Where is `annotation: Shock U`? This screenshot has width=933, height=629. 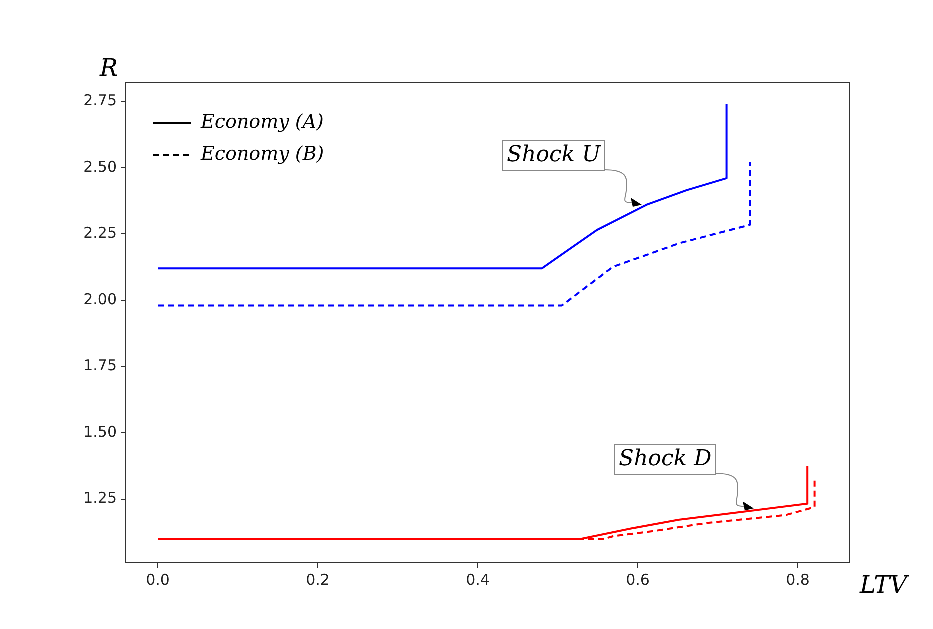 annotation: Shock U is located at coordinates (554, 155).